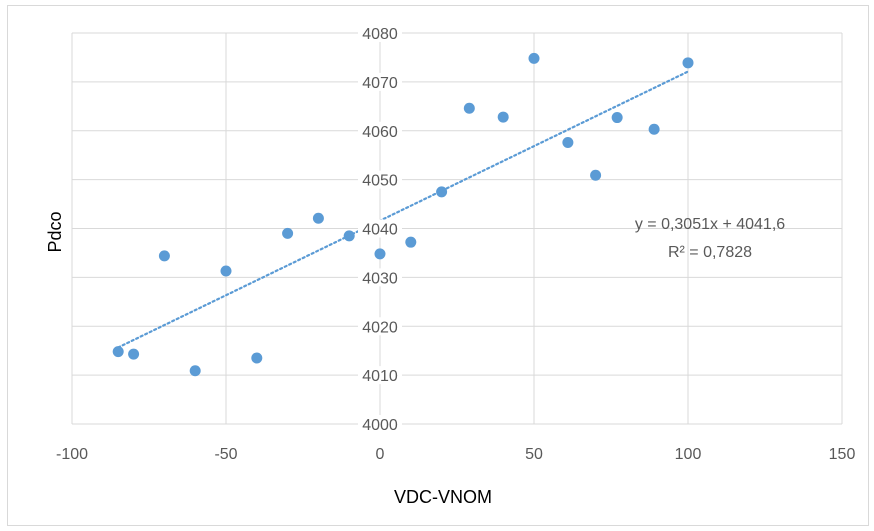 This screenshot has height=531, width=874. Describe the element at coordinates (455, 454) in the screenshot. I see `x-tick-labels: -100 -50 0 50 100 150` at that location.